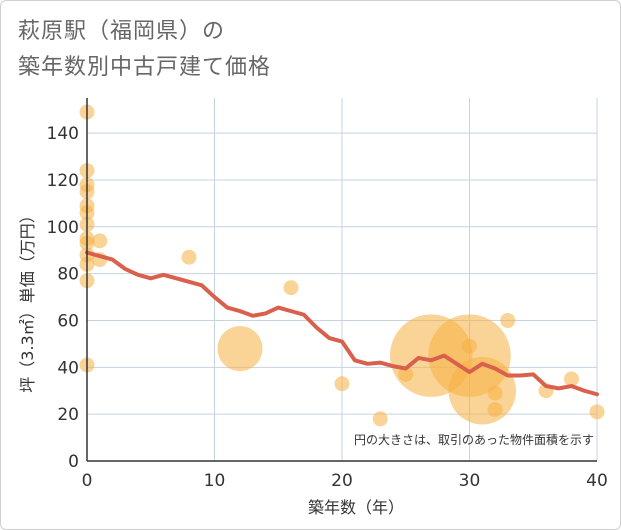 The height and width of the screenshot is (530, 621). What do you see at coordinates (68, 415) in the screenshot?
I see `y-tick-label: 20` at bounding box center [68, 415].